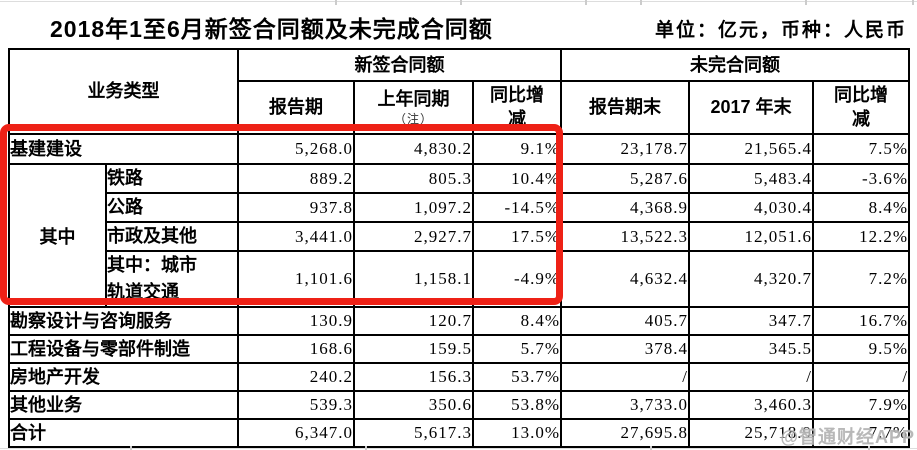 The height and width of the screenshot is (450, 917). I want to click on value-cell: 13,522.3, so click(625, 236).